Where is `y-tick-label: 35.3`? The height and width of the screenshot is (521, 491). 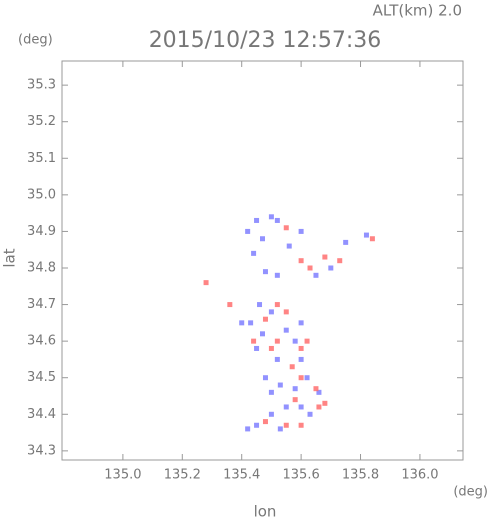 y-tick-label: 35.3 is located at coordinates (41, 85).